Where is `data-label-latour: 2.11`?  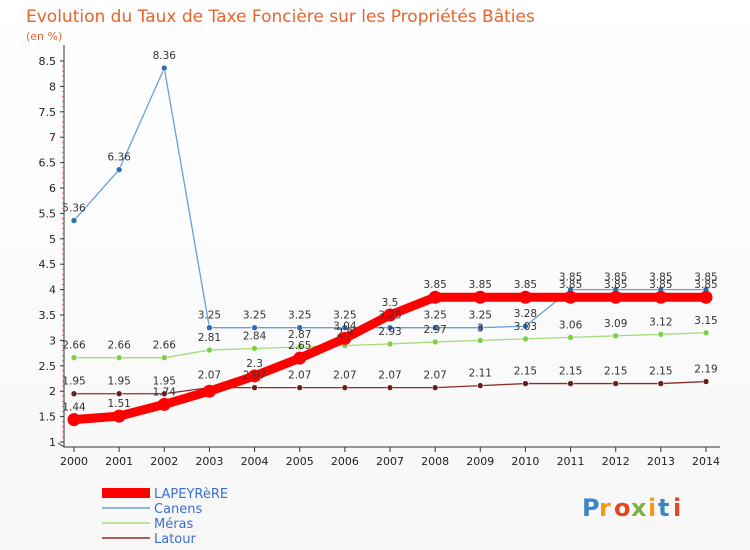
data-label-latour: 2.11 is located at coordinates (480, 374).